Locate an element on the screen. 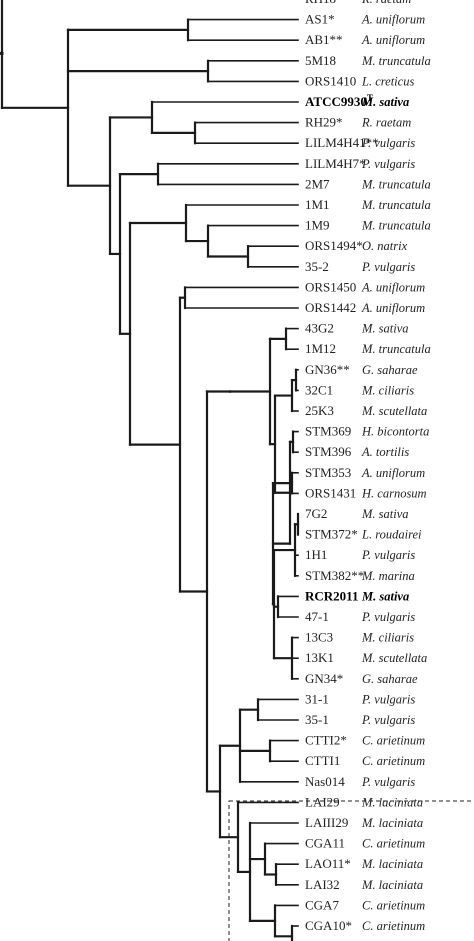 This screenshot has height=941, width=474. leaf-strain-label: LAI29 is located at coordinates (322, 801).